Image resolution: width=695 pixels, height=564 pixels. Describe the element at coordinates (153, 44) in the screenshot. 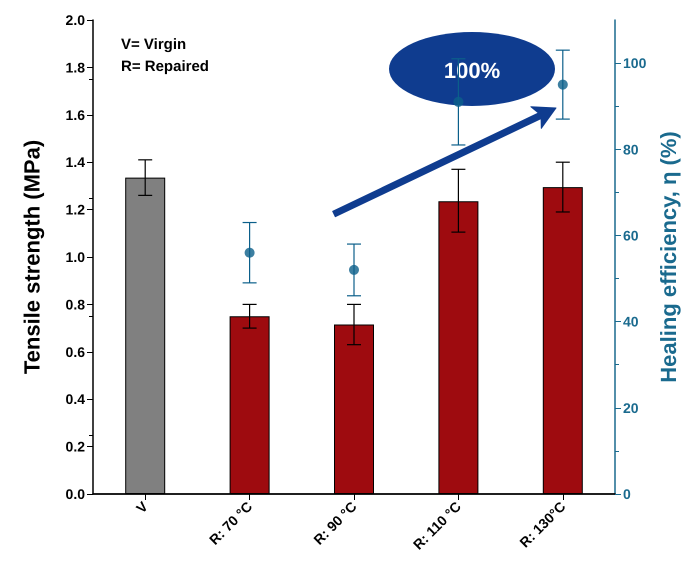

I see `annotation: V= Virgin` at that location.